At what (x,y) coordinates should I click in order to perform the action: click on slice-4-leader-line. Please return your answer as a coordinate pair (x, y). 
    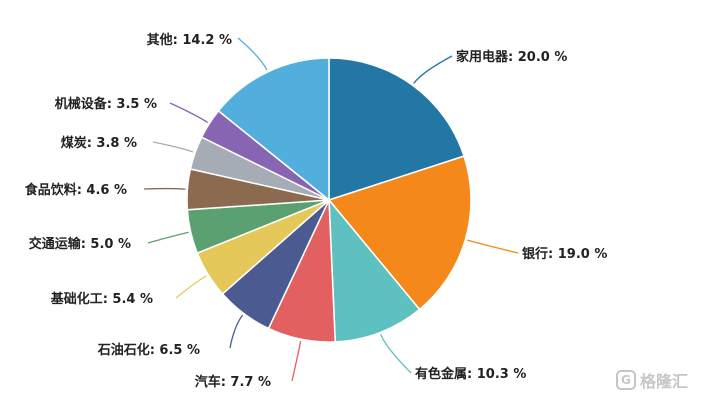
    Looking at the image, I should click on (296, 361).